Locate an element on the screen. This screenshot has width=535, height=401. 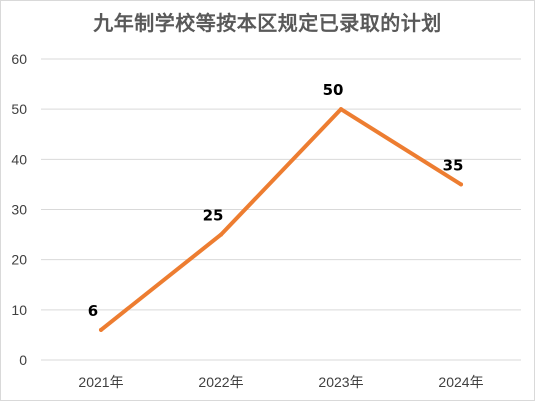
y-tick-label: 60 is located at coordinates (19, 59).